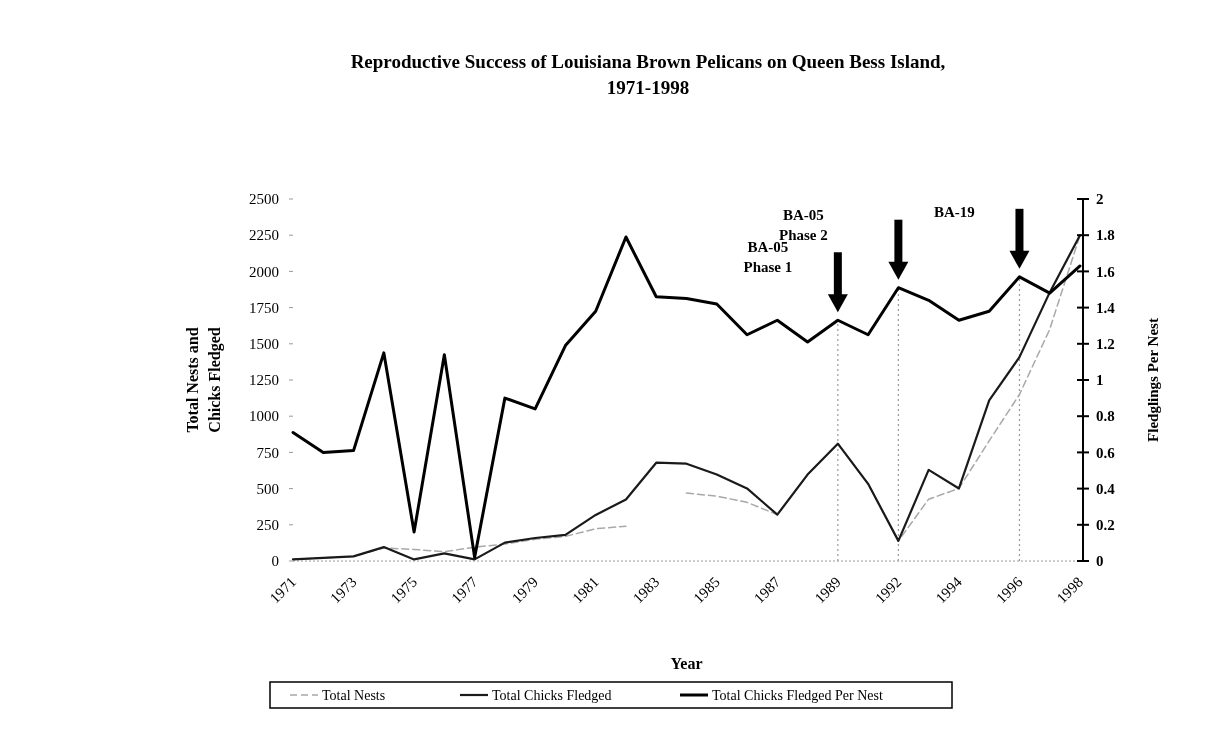 This screenshot has width=1212, height=753. What do you see at coordinates (264, 344) in the screenshot?
I see `y-tick-label: 1500` at bounding box center [264, 344].